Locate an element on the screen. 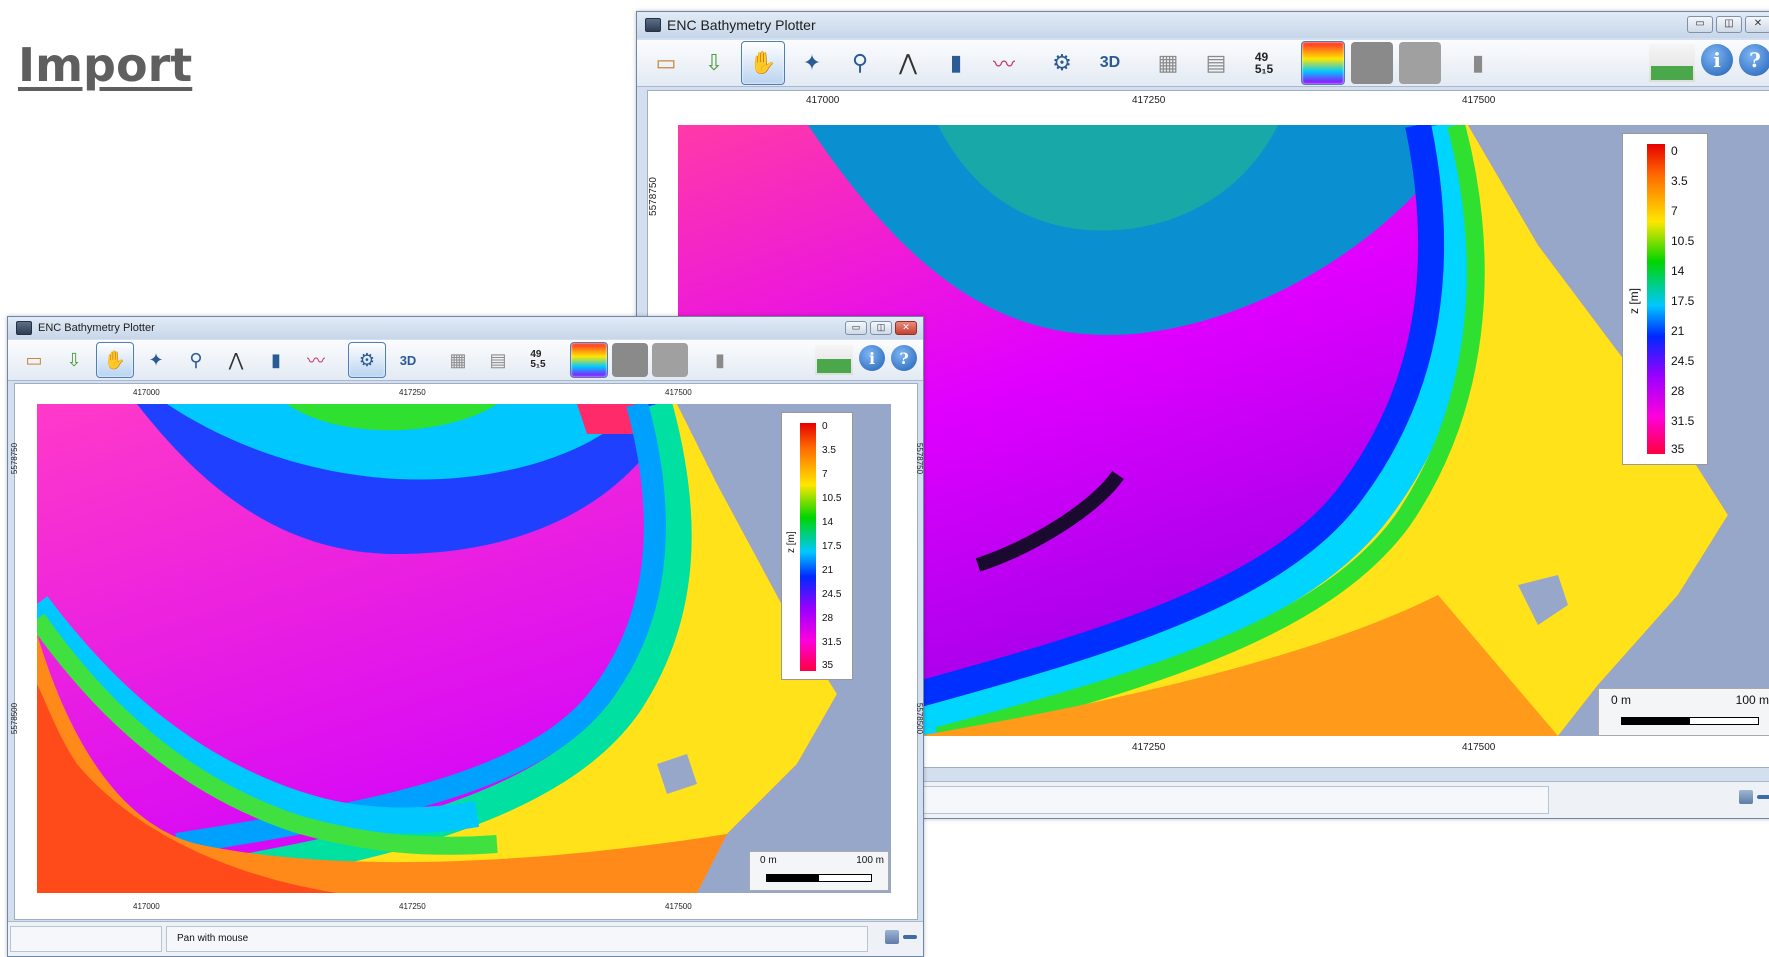 Image resolution: width=1769 pixels, height=957 pixels. legend-axis-label: z [m] is located at coordinates (1634, 301).